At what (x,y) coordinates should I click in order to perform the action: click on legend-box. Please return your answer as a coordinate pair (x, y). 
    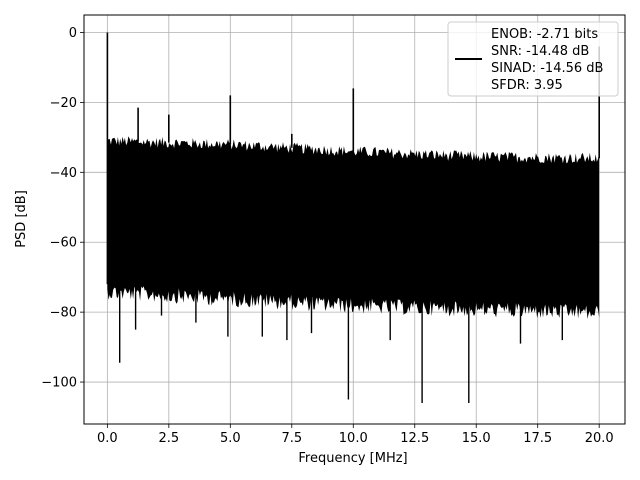
    Looking at the image, I should click on (533, 59).